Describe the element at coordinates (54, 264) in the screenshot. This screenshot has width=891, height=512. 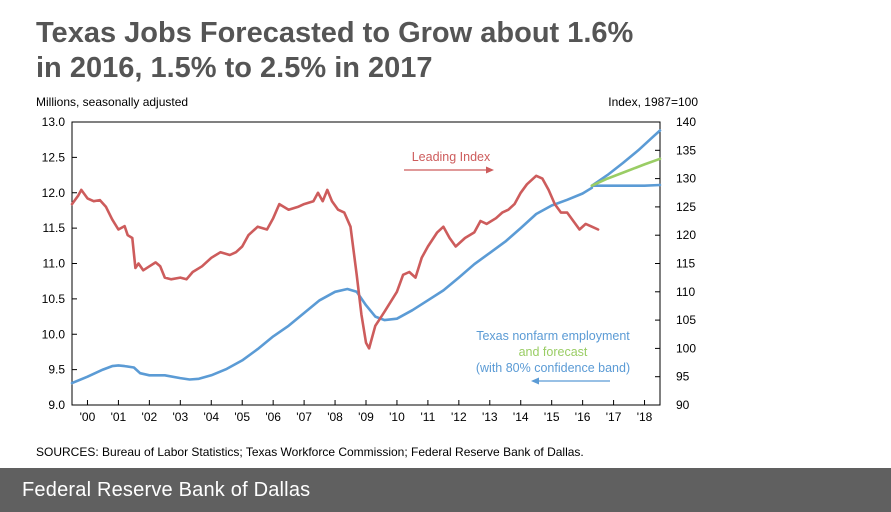
I see `left-tick-label: 11.0` at that location.